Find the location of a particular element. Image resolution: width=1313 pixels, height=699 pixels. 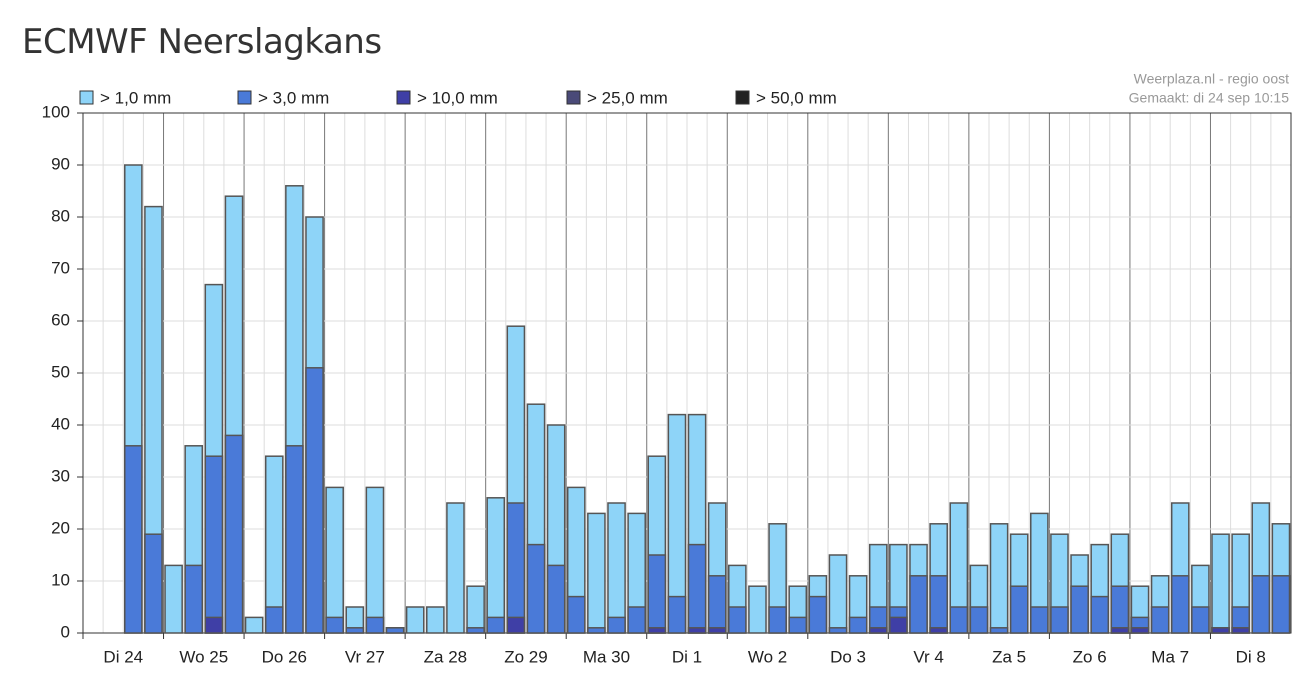

x-tick-label: Di 8 is located at coordinates (1251, 656).